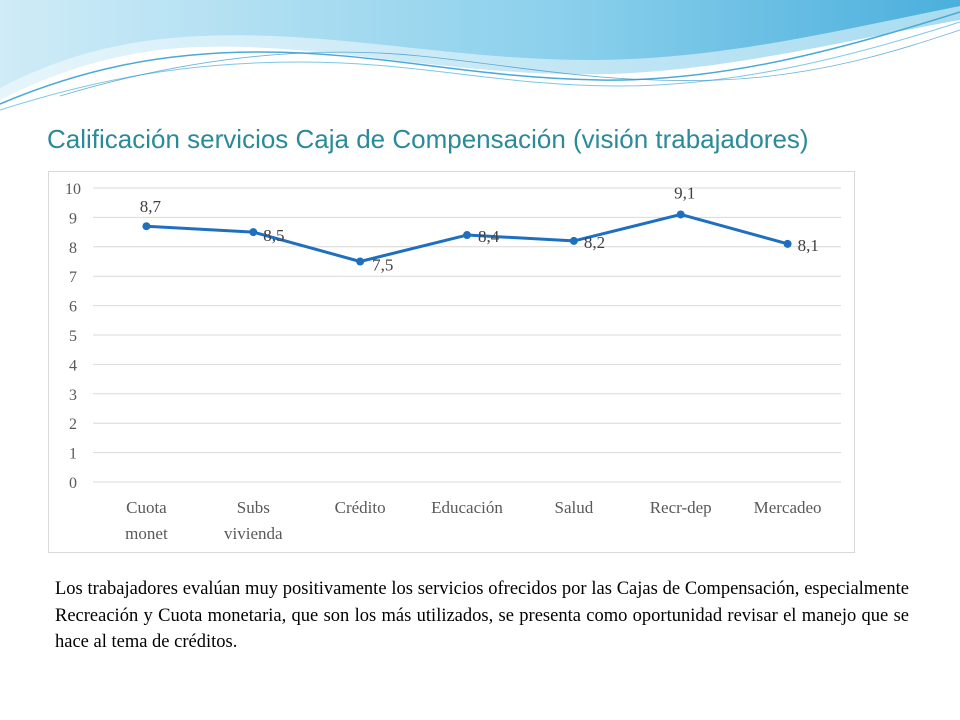  Describe the element at coordinates (73, 307) in the screenshot. I see `y-tick-label: 6` at that location.